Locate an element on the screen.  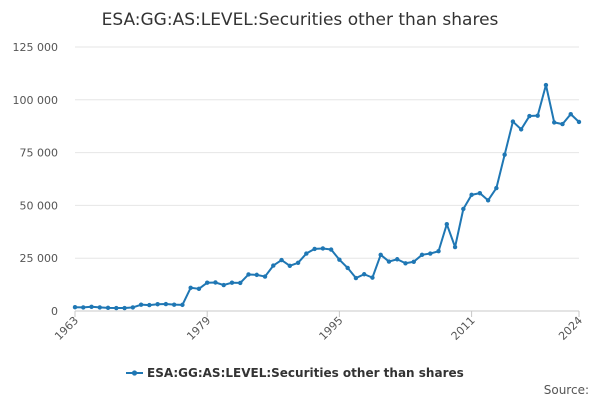
x-tick-label: 1963 is located at coordinates (66, 328).